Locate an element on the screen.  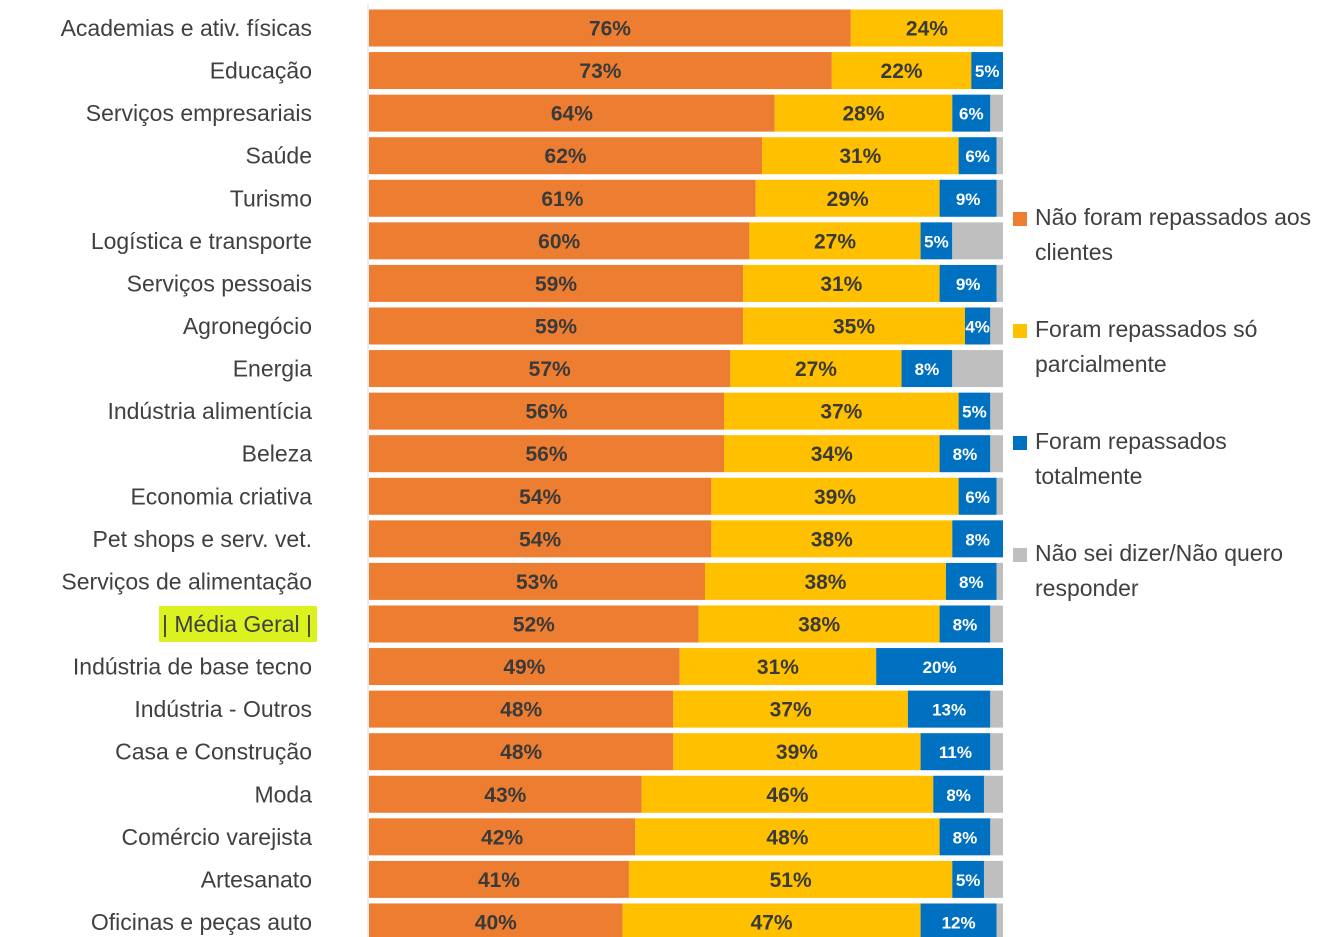
category-label: Logística e transporte is located at coordinates (201, 241).